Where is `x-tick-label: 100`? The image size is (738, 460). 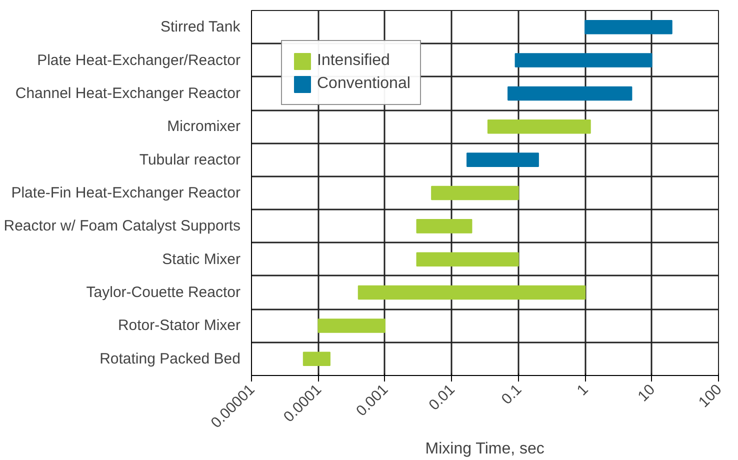 x-tick-label: 100 is located at coordinates (710, 396).